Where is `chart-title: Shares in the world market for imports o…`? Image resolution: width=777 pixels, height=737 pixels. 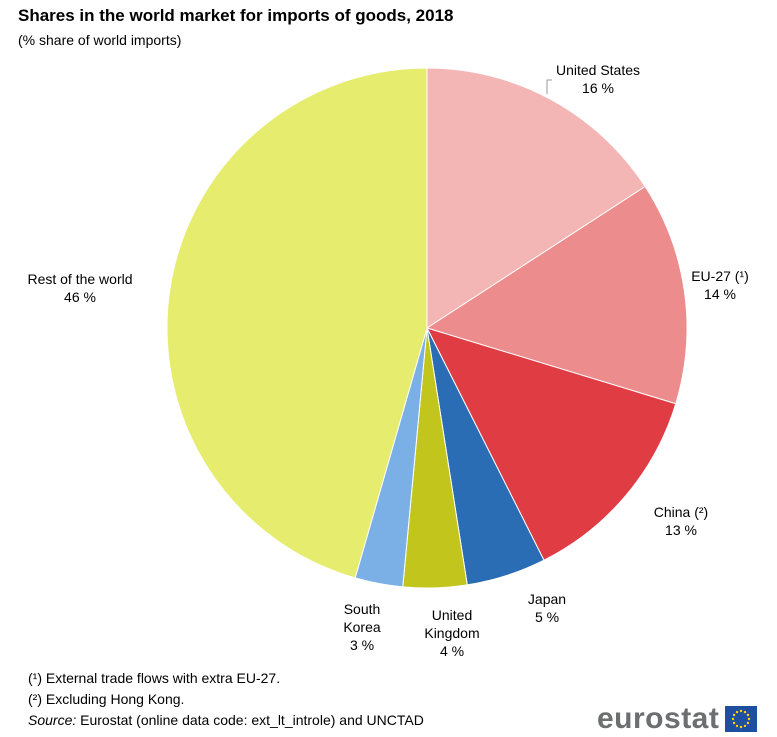
chart-title: Shares in the world market for imports o… is located at coordinates (236, 15).